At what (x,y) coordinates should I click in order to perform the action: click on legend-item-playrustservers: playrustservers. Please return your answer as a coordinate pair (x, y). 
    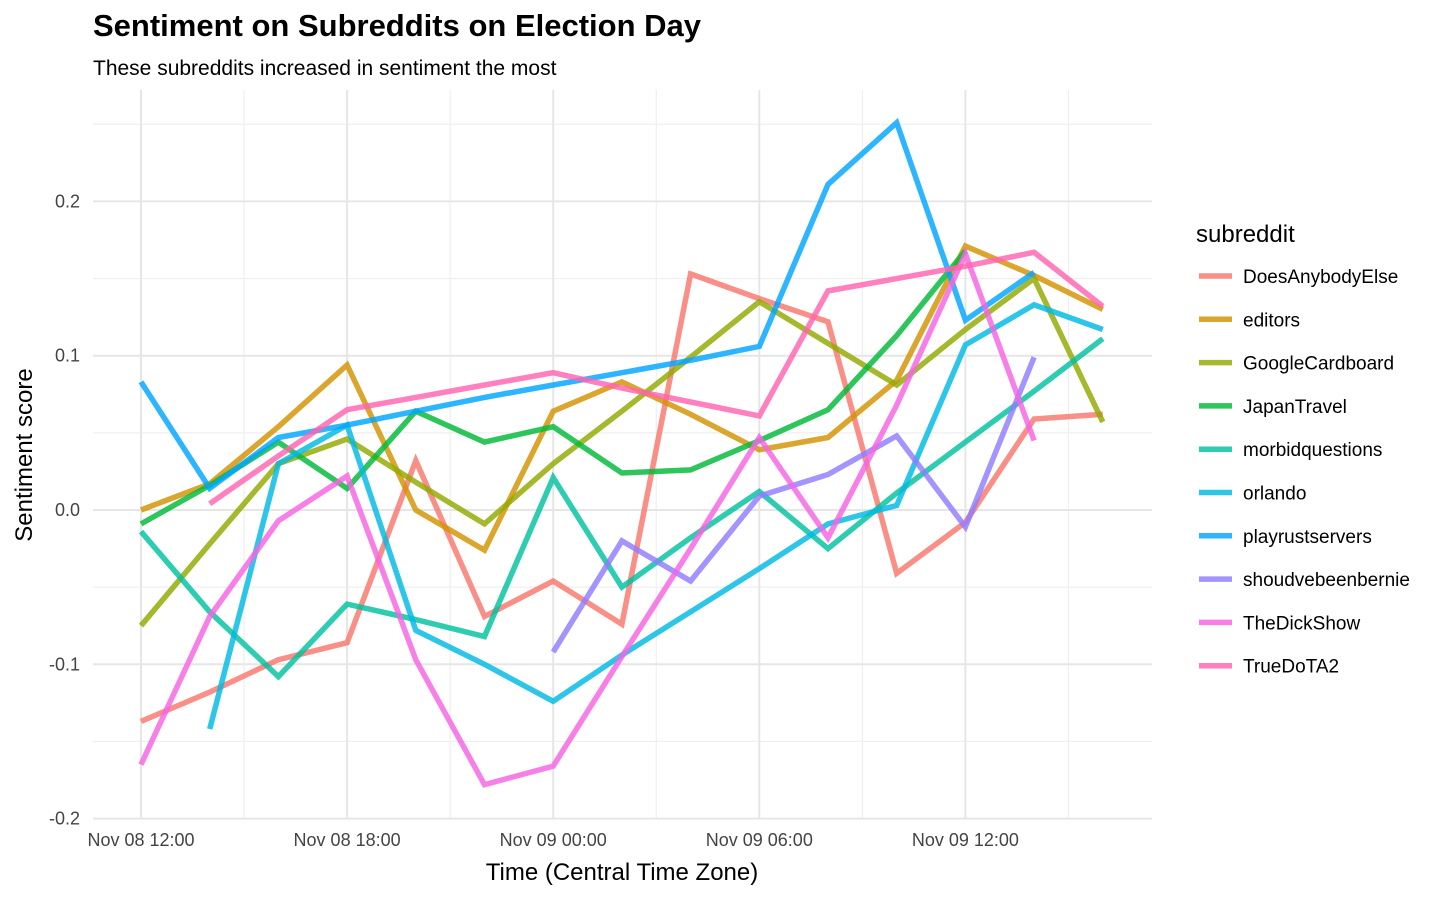
    Looking at the image, I should click on (1285, 537).